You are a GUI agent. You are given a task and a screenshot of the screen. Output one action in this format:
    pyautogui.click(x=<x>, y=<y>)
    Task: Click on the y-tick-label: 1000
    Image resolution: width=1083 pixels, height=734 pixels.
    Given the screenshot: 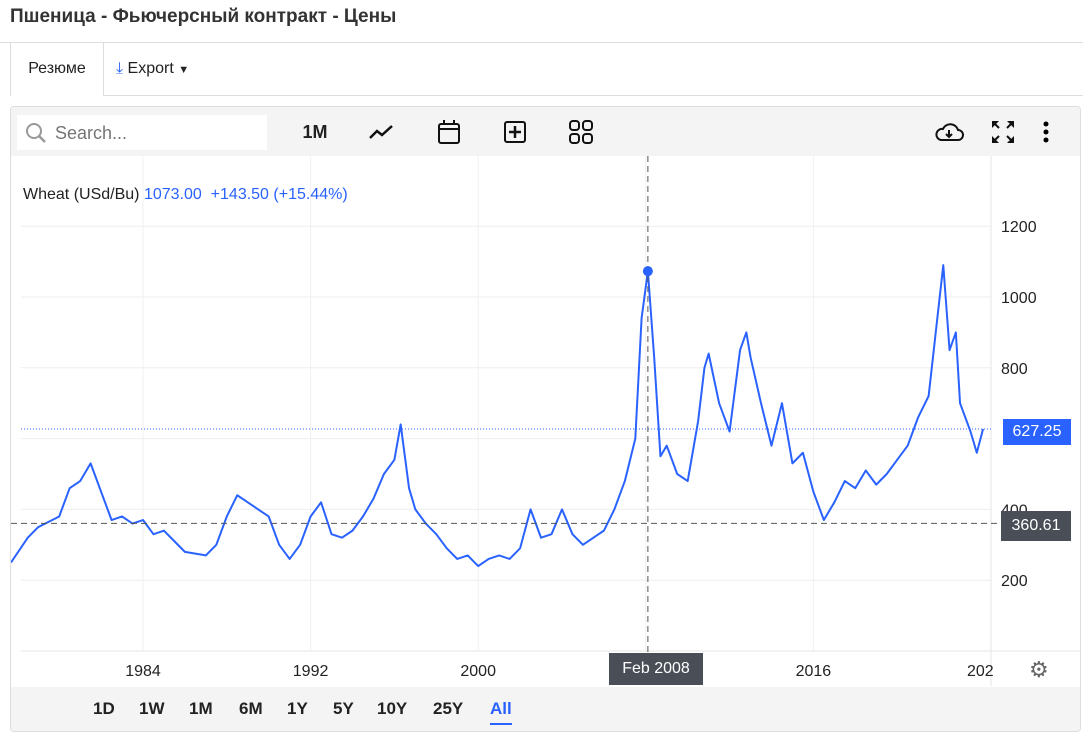 What is the action you would take?
    pyautogui.click(x=1019, y=298)
    